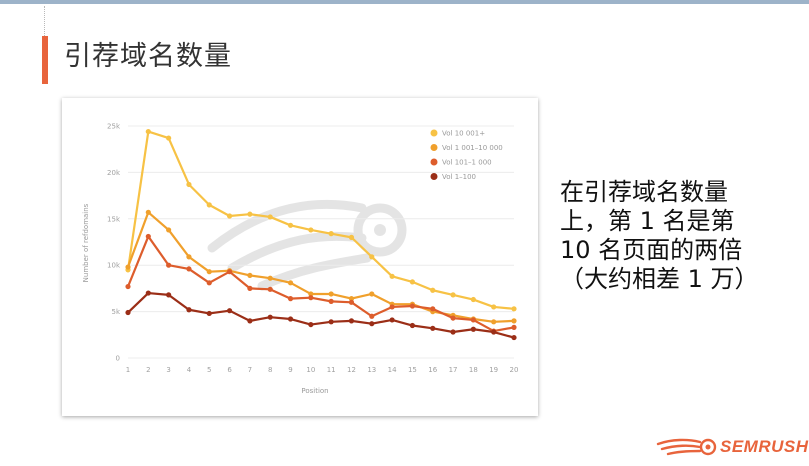  What do you see at coordinates (472, 148) in the screenshot?
I see `legend-label: Vol 1 001–10 000` at bounding box center [472, 148].